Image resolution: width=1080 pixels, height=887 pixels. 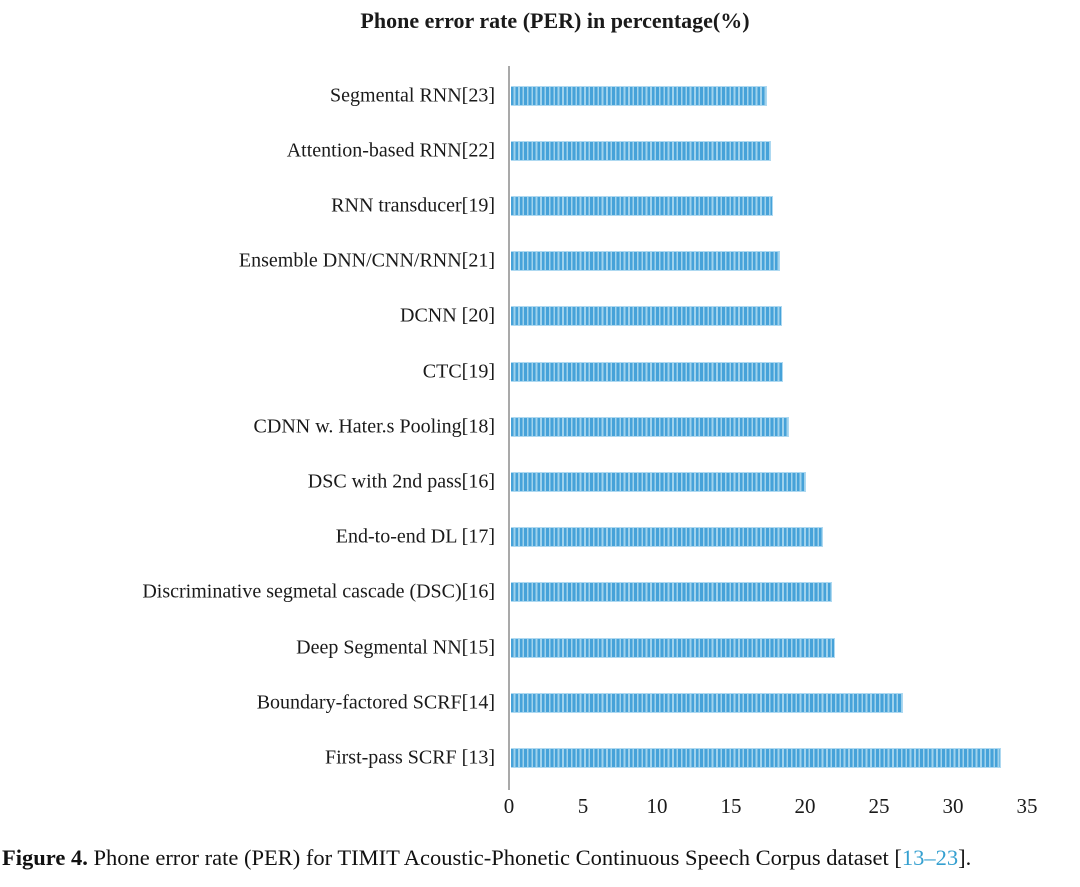 What do you see at coordinates (413, 205) in the screenshot?
I see `category-label: RNN transducer[19]` at bounding box center [413, 205].